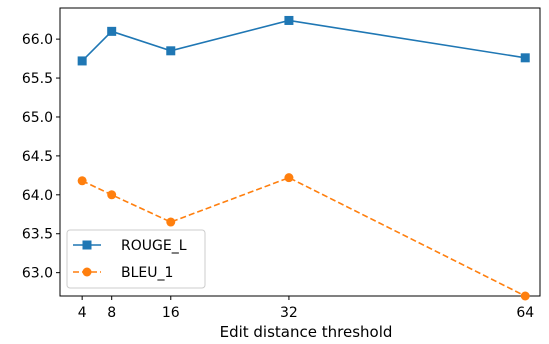 This screenshot has width=549, height=344. I want to click on x-tick-label: 8, so click(111, 313).